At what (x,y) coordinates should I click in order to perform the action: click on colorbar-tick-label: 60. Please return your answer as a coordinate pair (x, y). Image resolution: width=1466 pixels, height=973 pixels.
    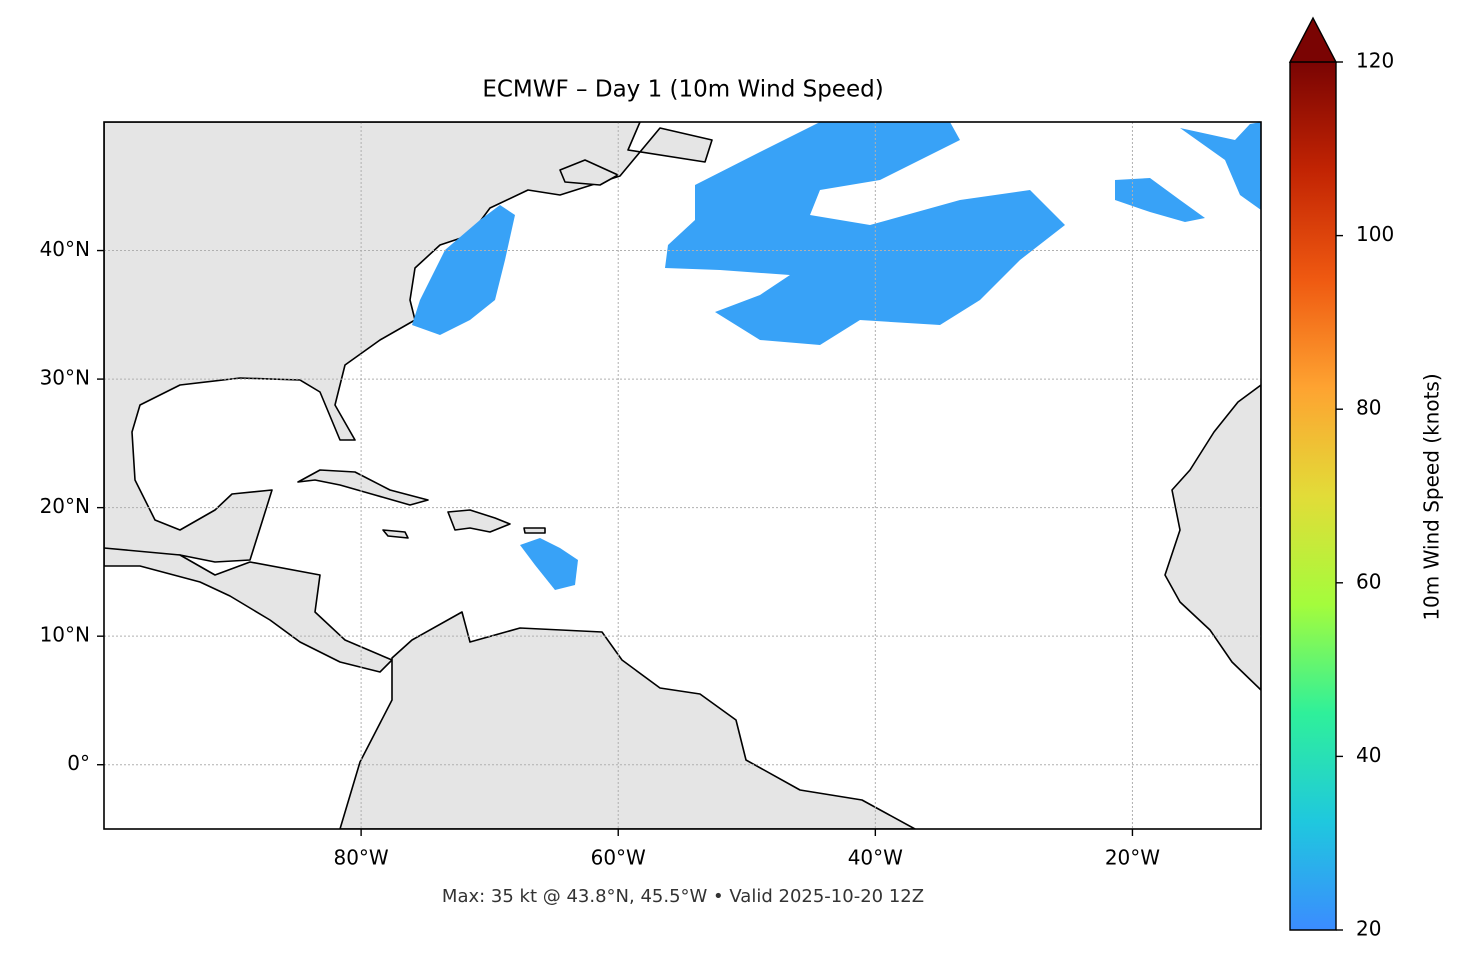
    Looking at the image, I should click on (1368, 581).